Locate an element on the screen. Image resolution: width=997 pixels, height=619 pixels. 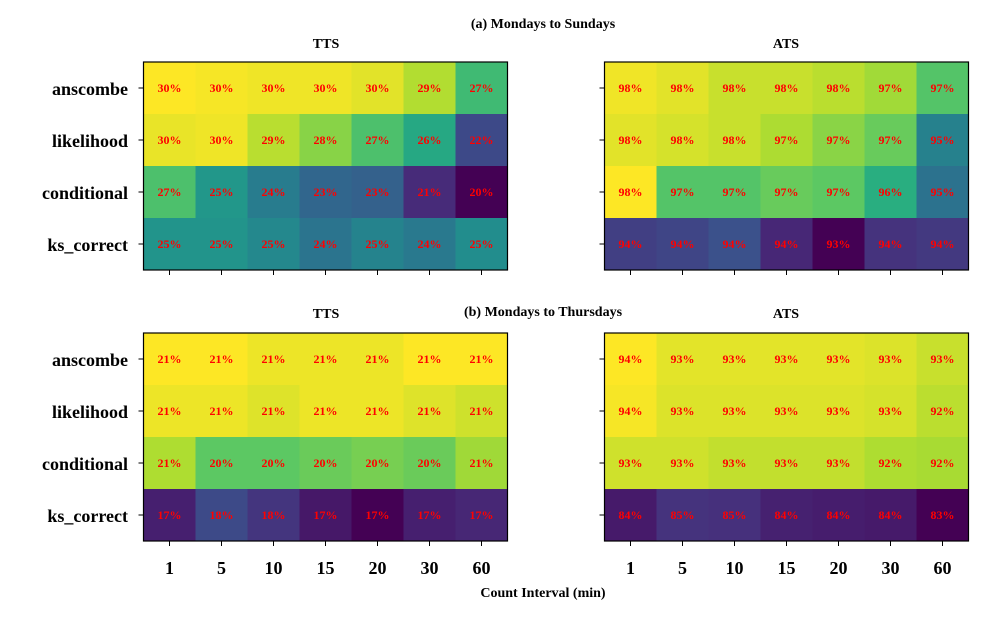
cell-label: 24% is located at coordinates (274, 192).